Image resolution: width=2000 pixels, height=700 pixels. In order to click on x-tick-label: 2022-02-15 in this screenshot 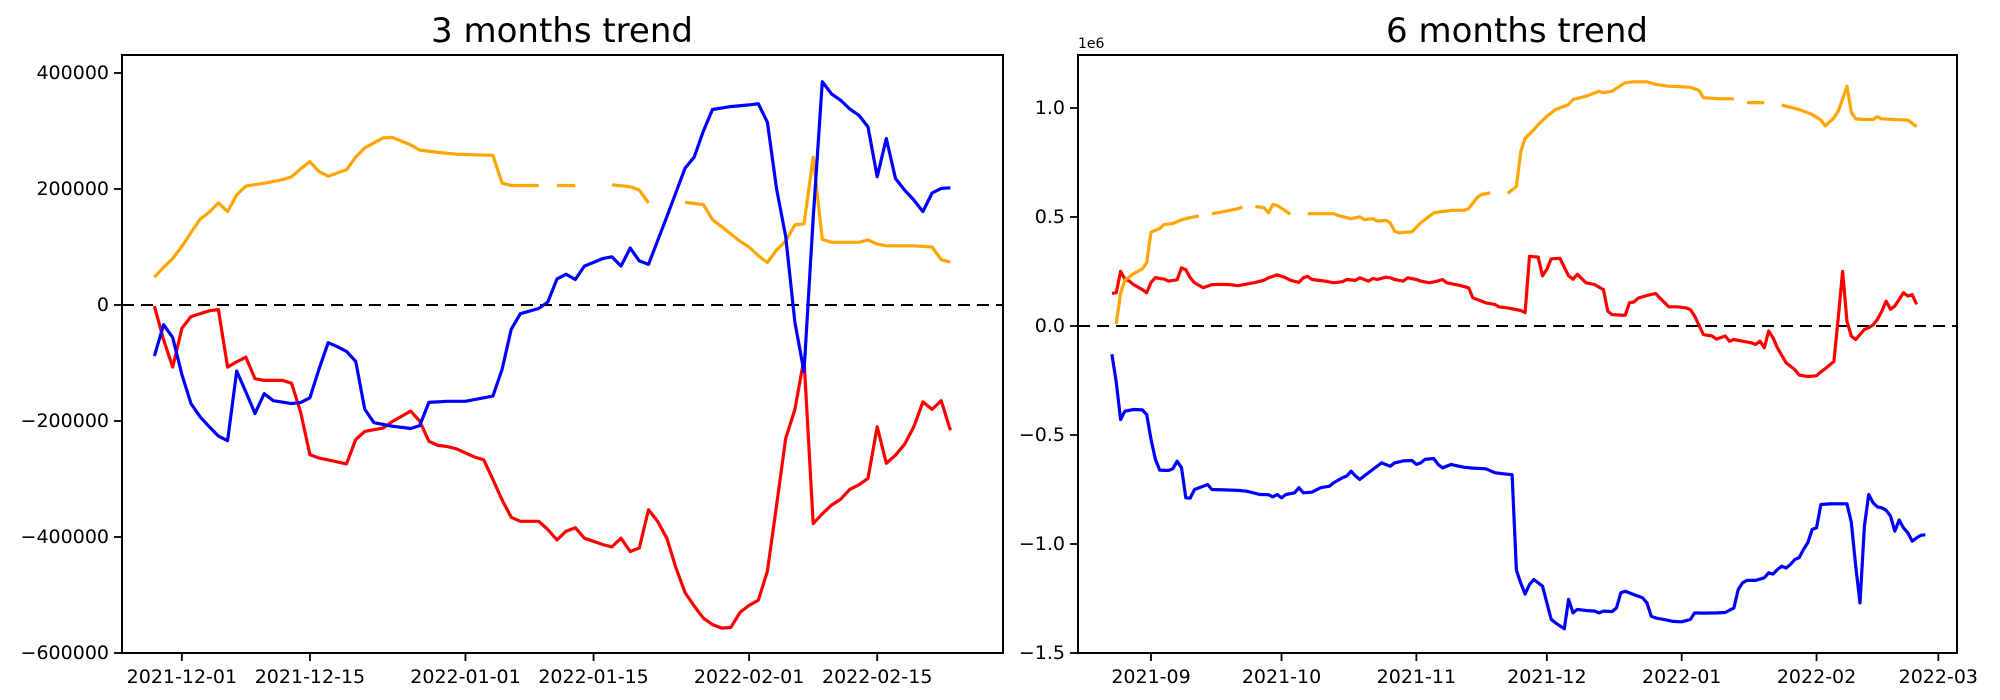, I will do `click(877, 677)`.